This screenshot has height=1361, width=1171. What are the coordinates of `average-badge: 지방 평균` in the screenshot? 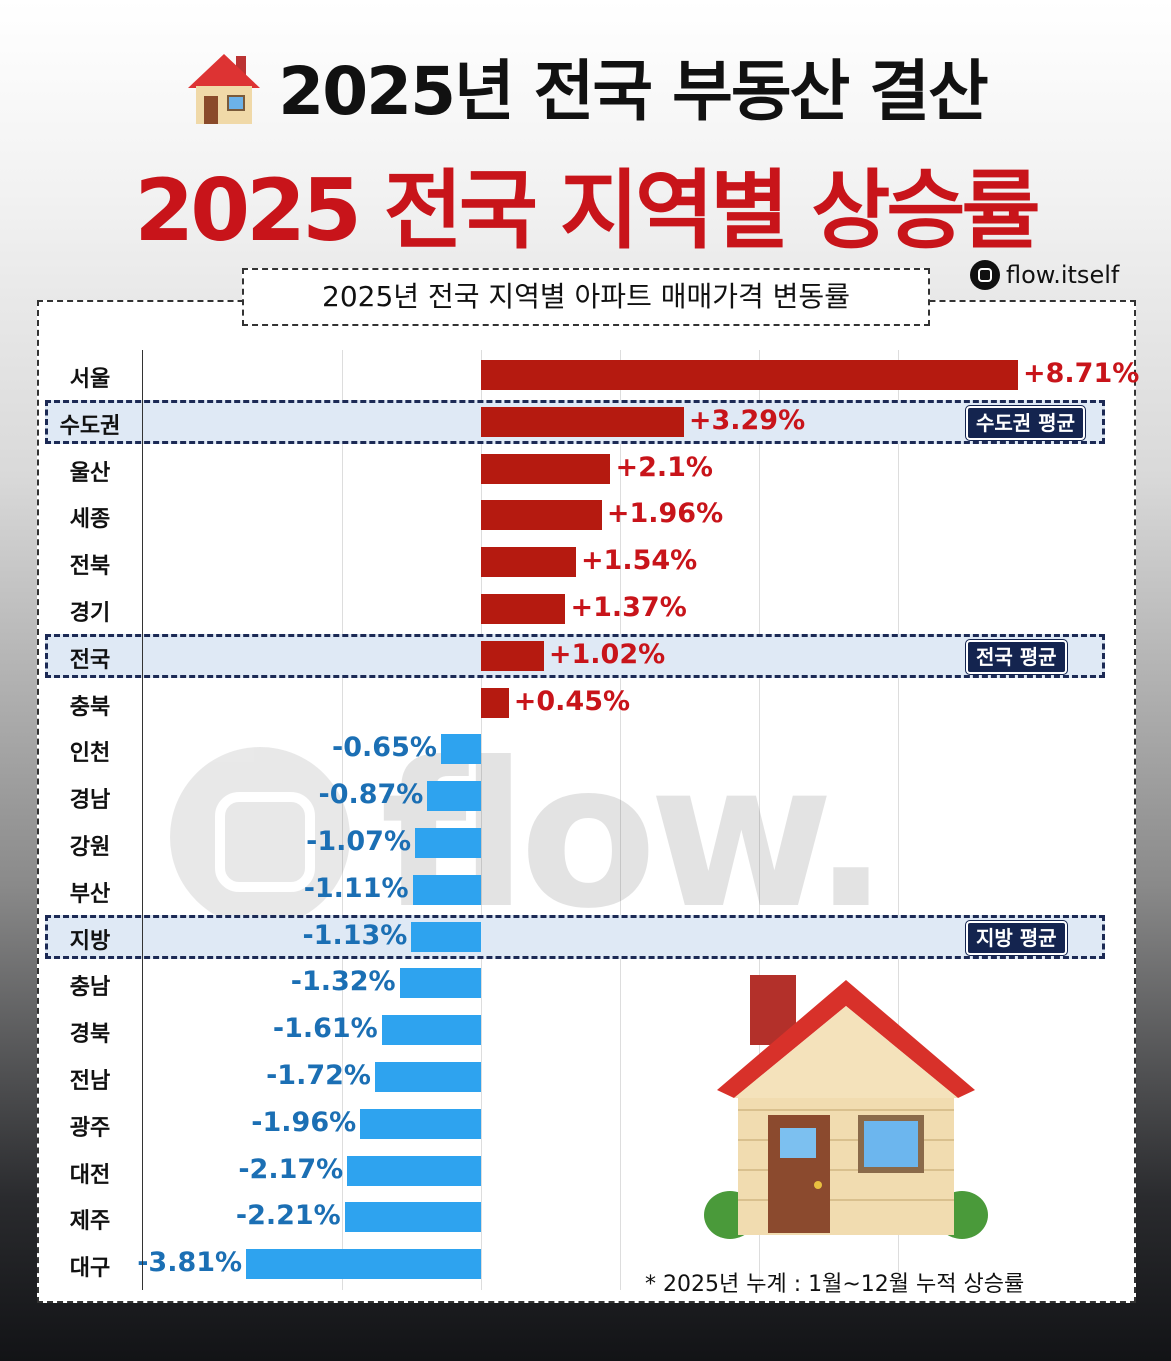 It's located at (1016, 937).